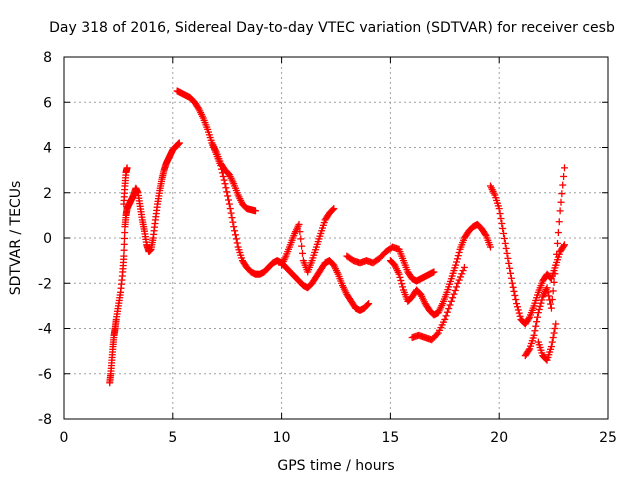 This screenshot has height=480, width=640. Describe the element at coordinates (335, 466) in the screenshot. I see `x-axis-label: GPS time / hours` at that location.